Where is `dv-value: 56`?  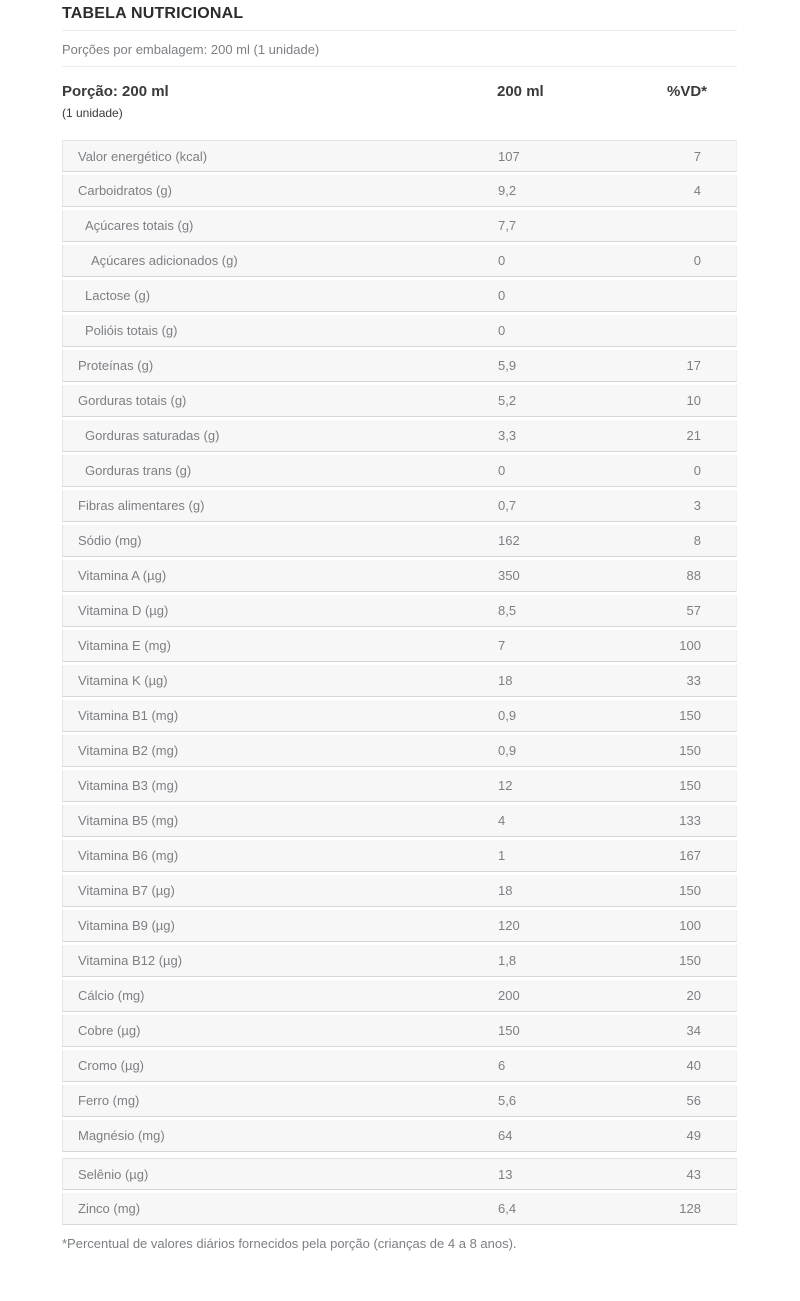 dv-value: 56 is located at coordinates (693, 1100).